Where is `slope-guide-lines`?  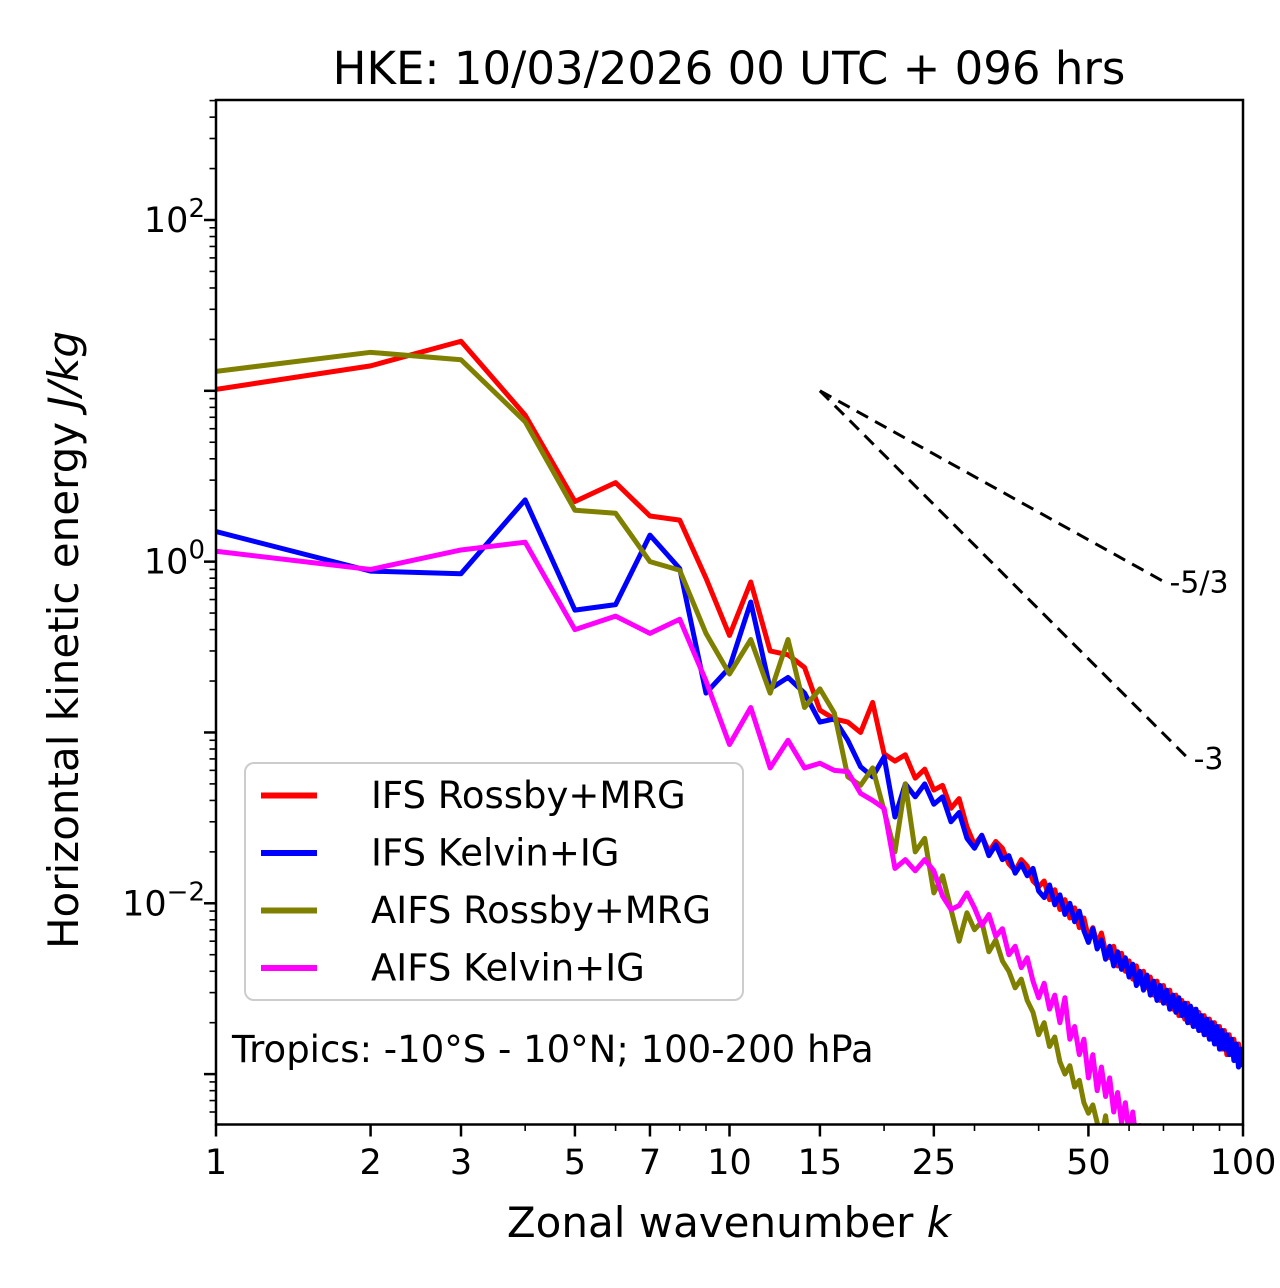 slope-guide-lines is located at coordinates (1003, 574).